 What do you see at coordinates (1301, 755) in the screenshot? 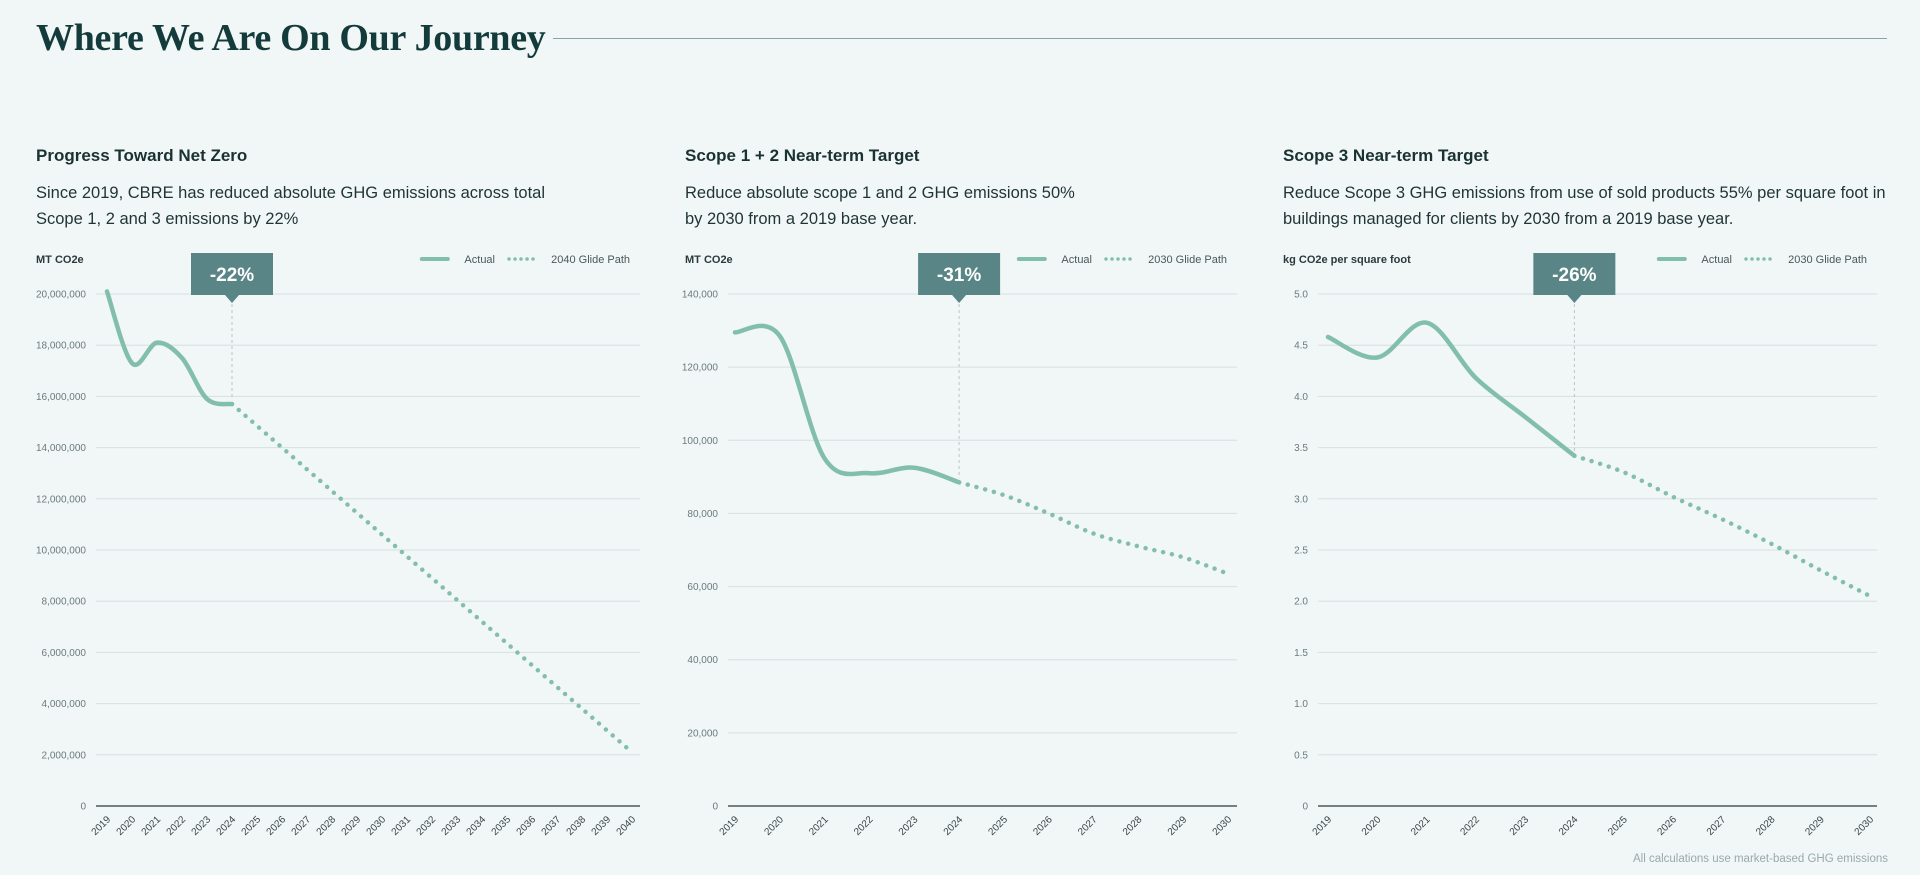
I see `y-tick-label: 0.5` at bounding box center [1301, 755].